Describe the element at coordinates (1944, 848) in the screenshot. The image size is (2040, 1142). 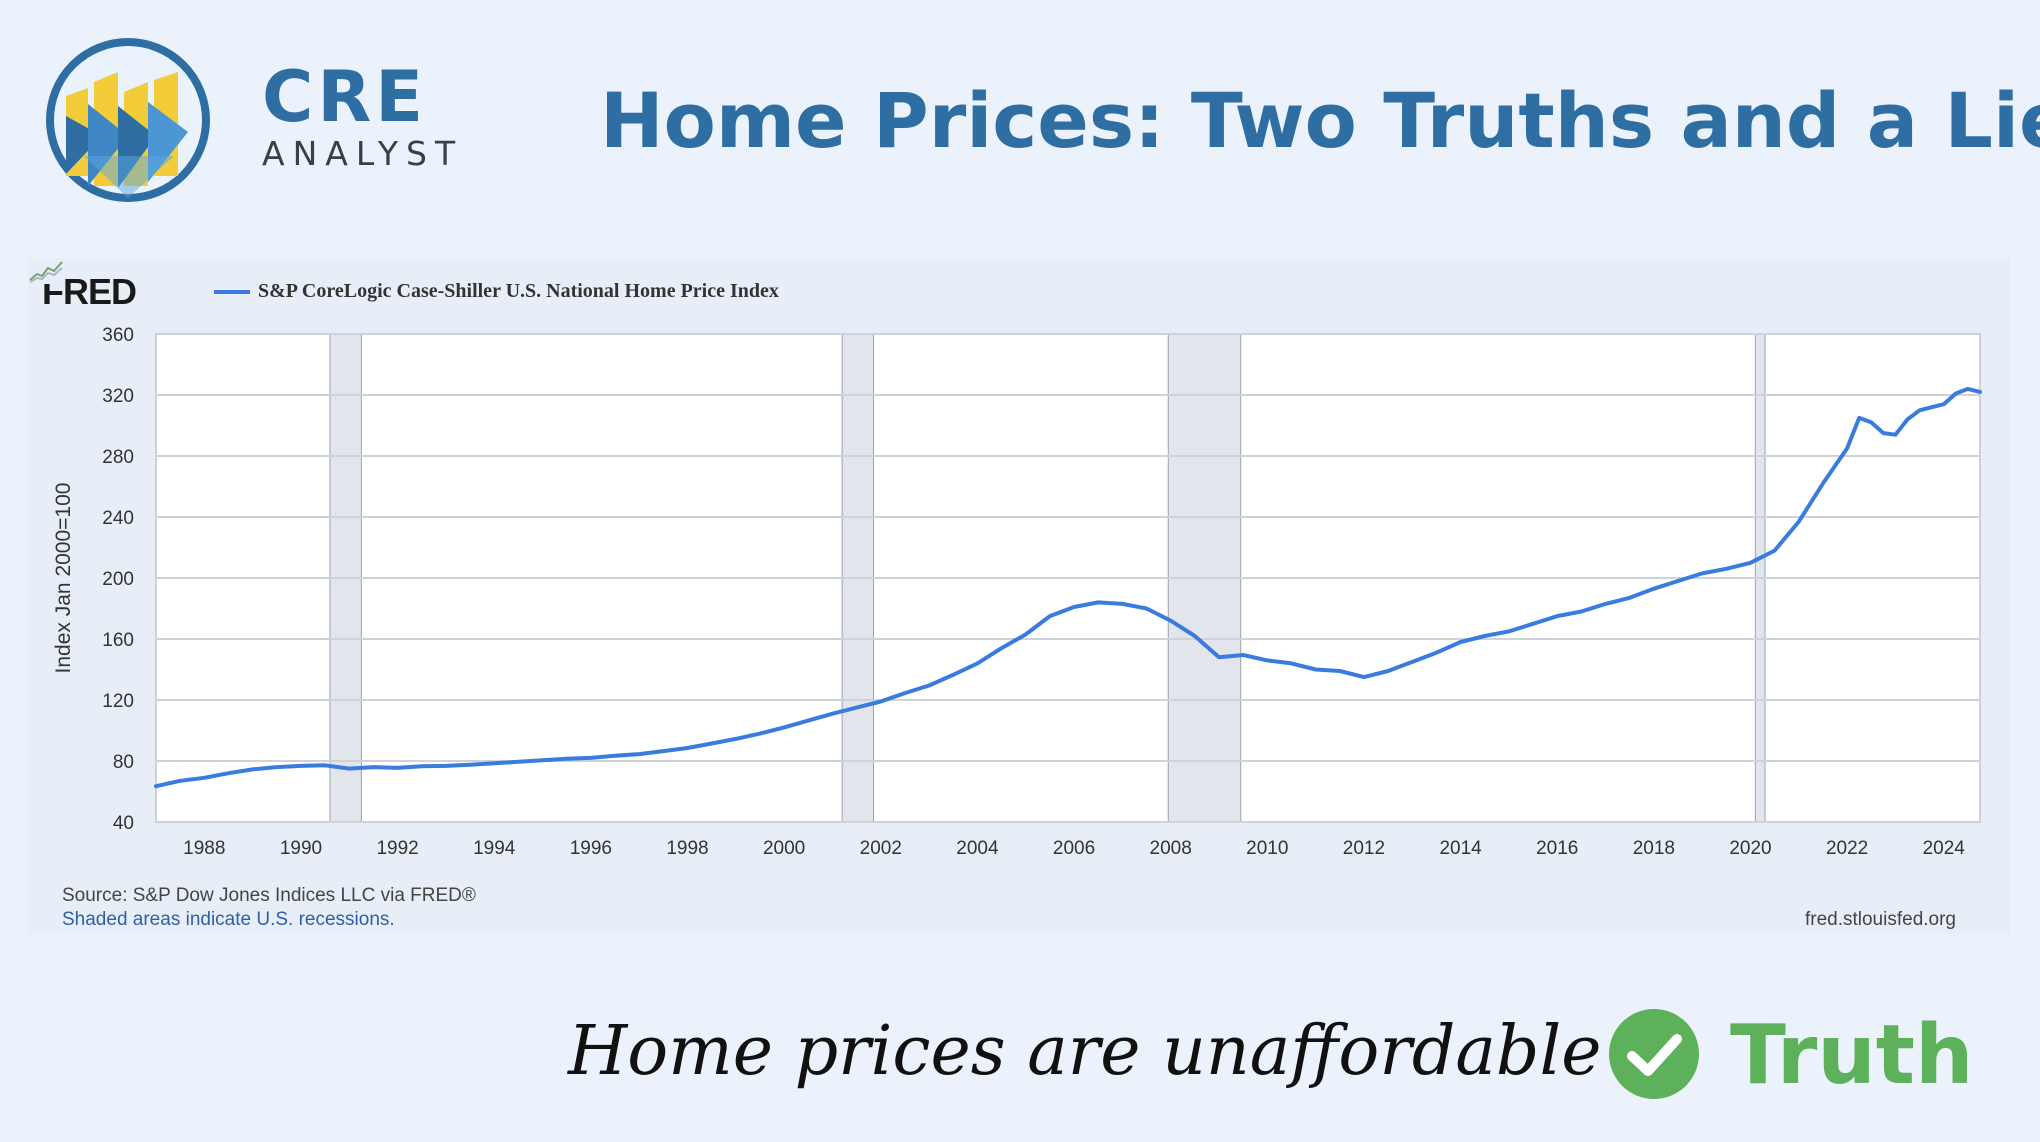
I see `x-tick-label: 2024` at that location.